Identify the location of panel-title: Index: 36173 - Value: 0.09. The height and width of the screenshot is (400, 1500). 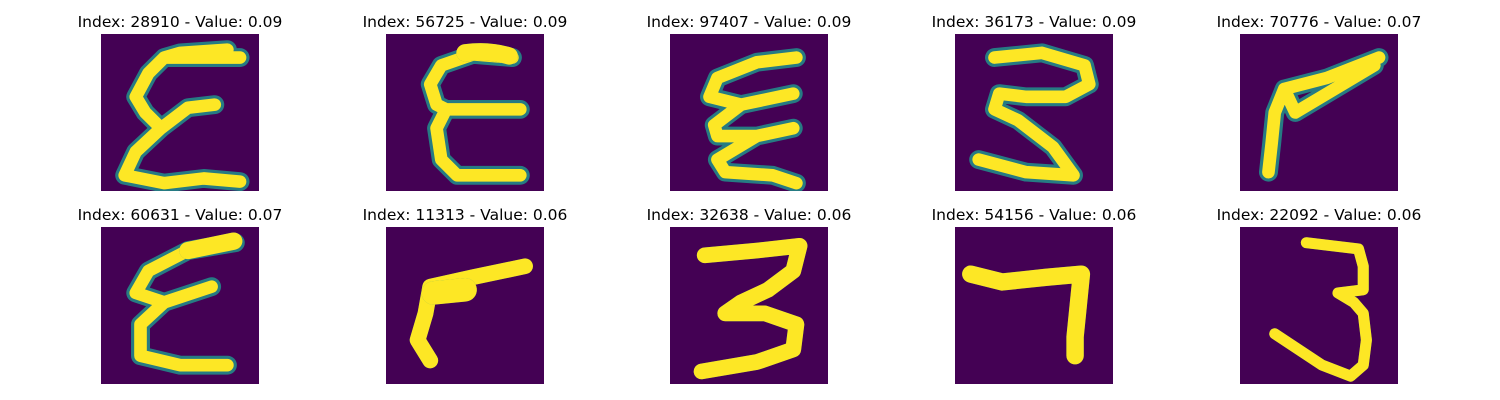
(1034, 22).